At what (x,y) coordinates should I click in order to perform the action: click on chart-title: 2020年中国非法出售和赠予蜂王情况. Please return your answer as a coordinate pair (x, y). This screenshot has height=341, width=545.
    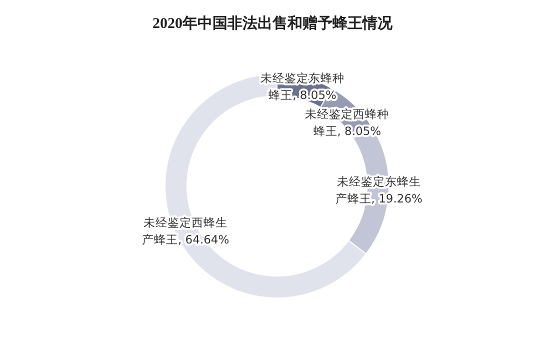
    Looking at the image, I should click on (273, 23).